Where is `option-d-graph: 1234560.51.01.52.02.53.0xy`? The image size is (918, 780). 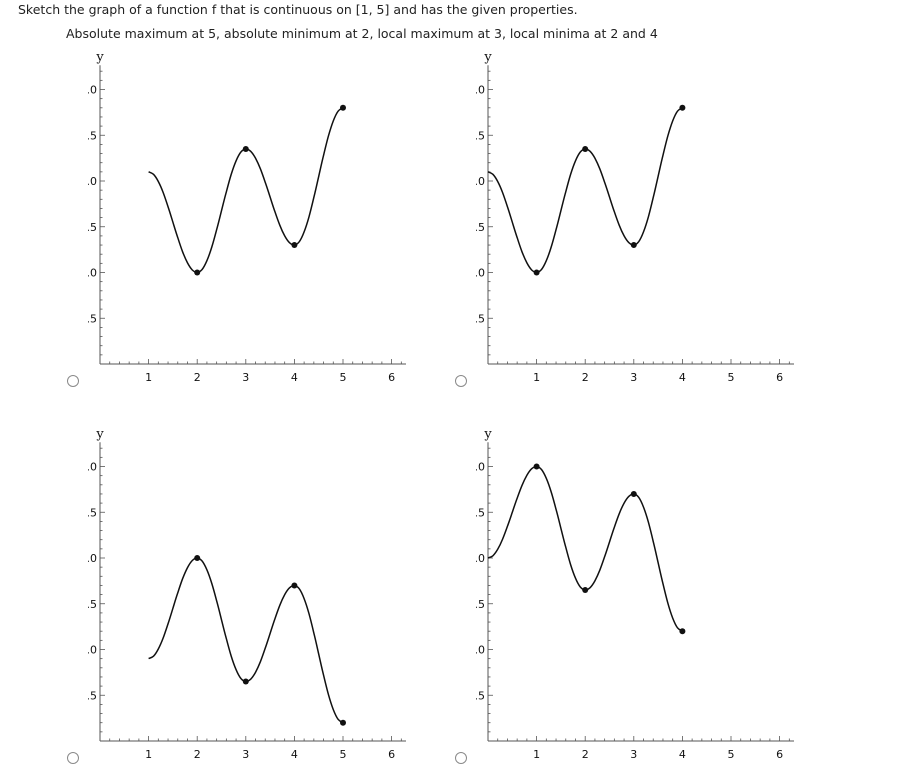
option-d-graph: 1234560.51.01.52.02.53.0xy is located at coordinates (635, 595).